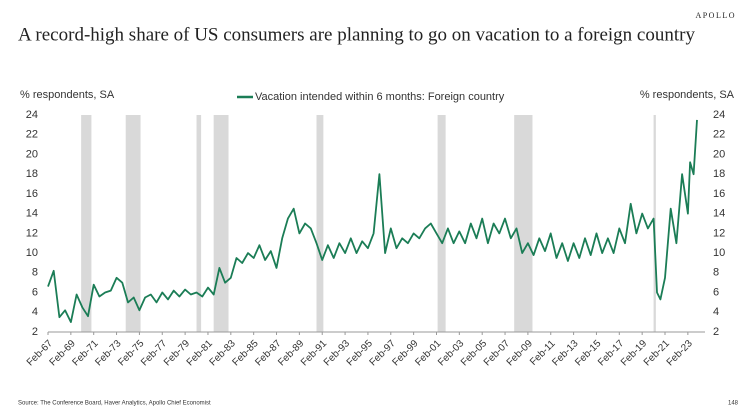  What do you see at coordinates (32, 115) in the screenshot?
I see `y-tick-label: 24` at bounding box center [32, 115].